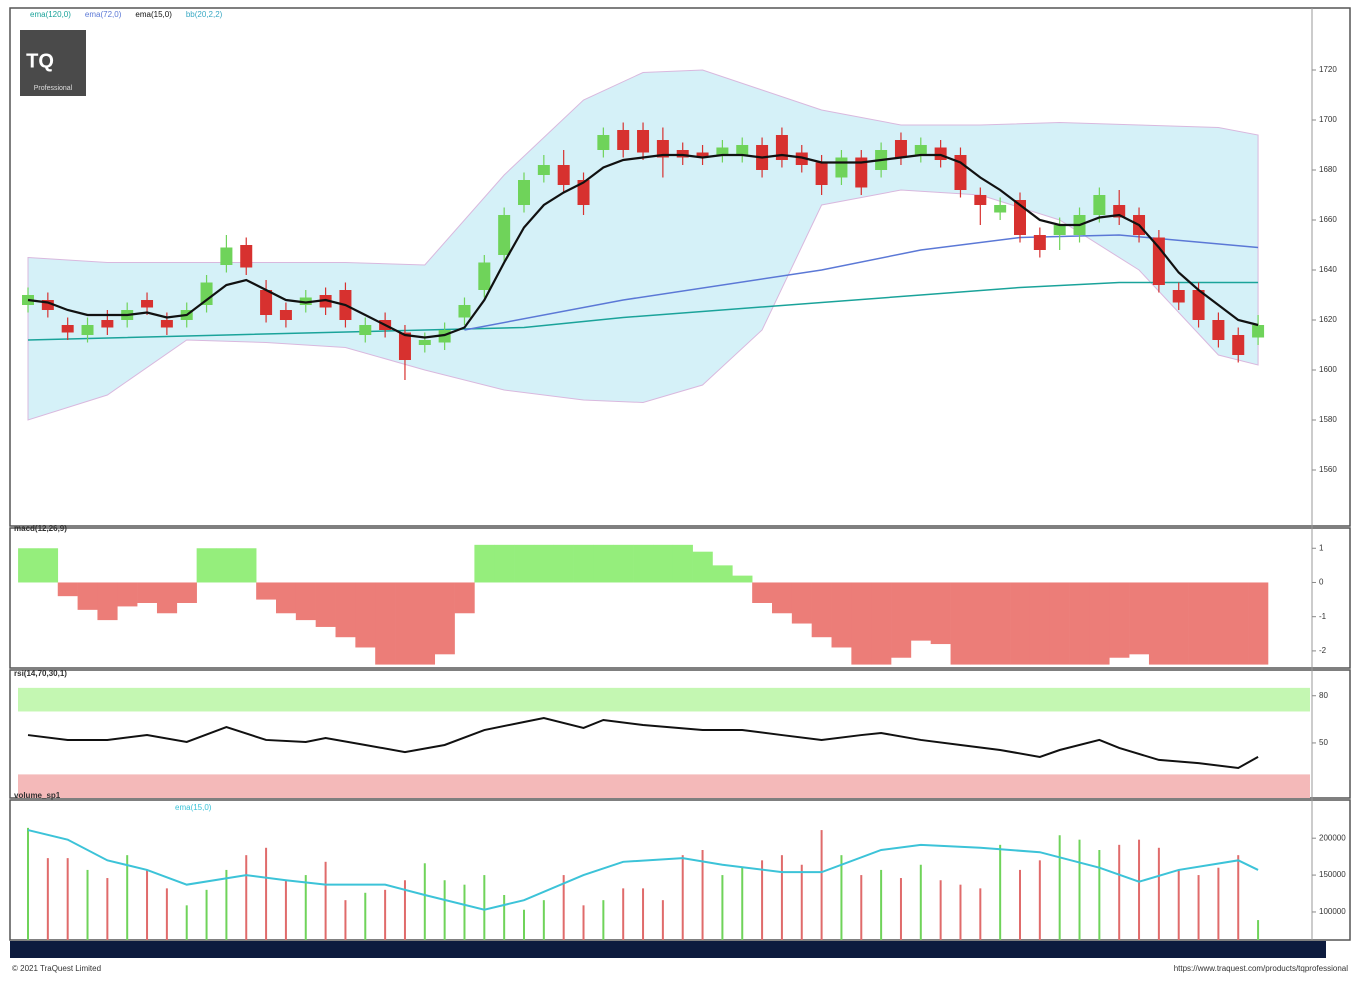 The height and width of the screenshot is (982, 1362). I want to click on logo-text: TQ, so click(40, 61).